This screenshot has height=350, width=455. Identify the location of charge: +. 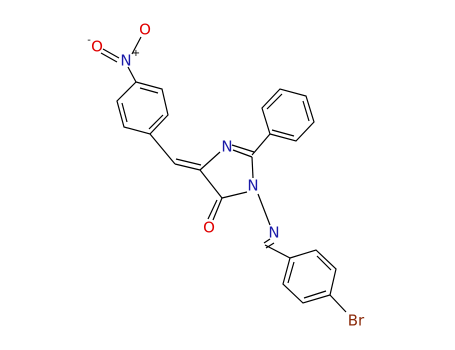
(136, 53).